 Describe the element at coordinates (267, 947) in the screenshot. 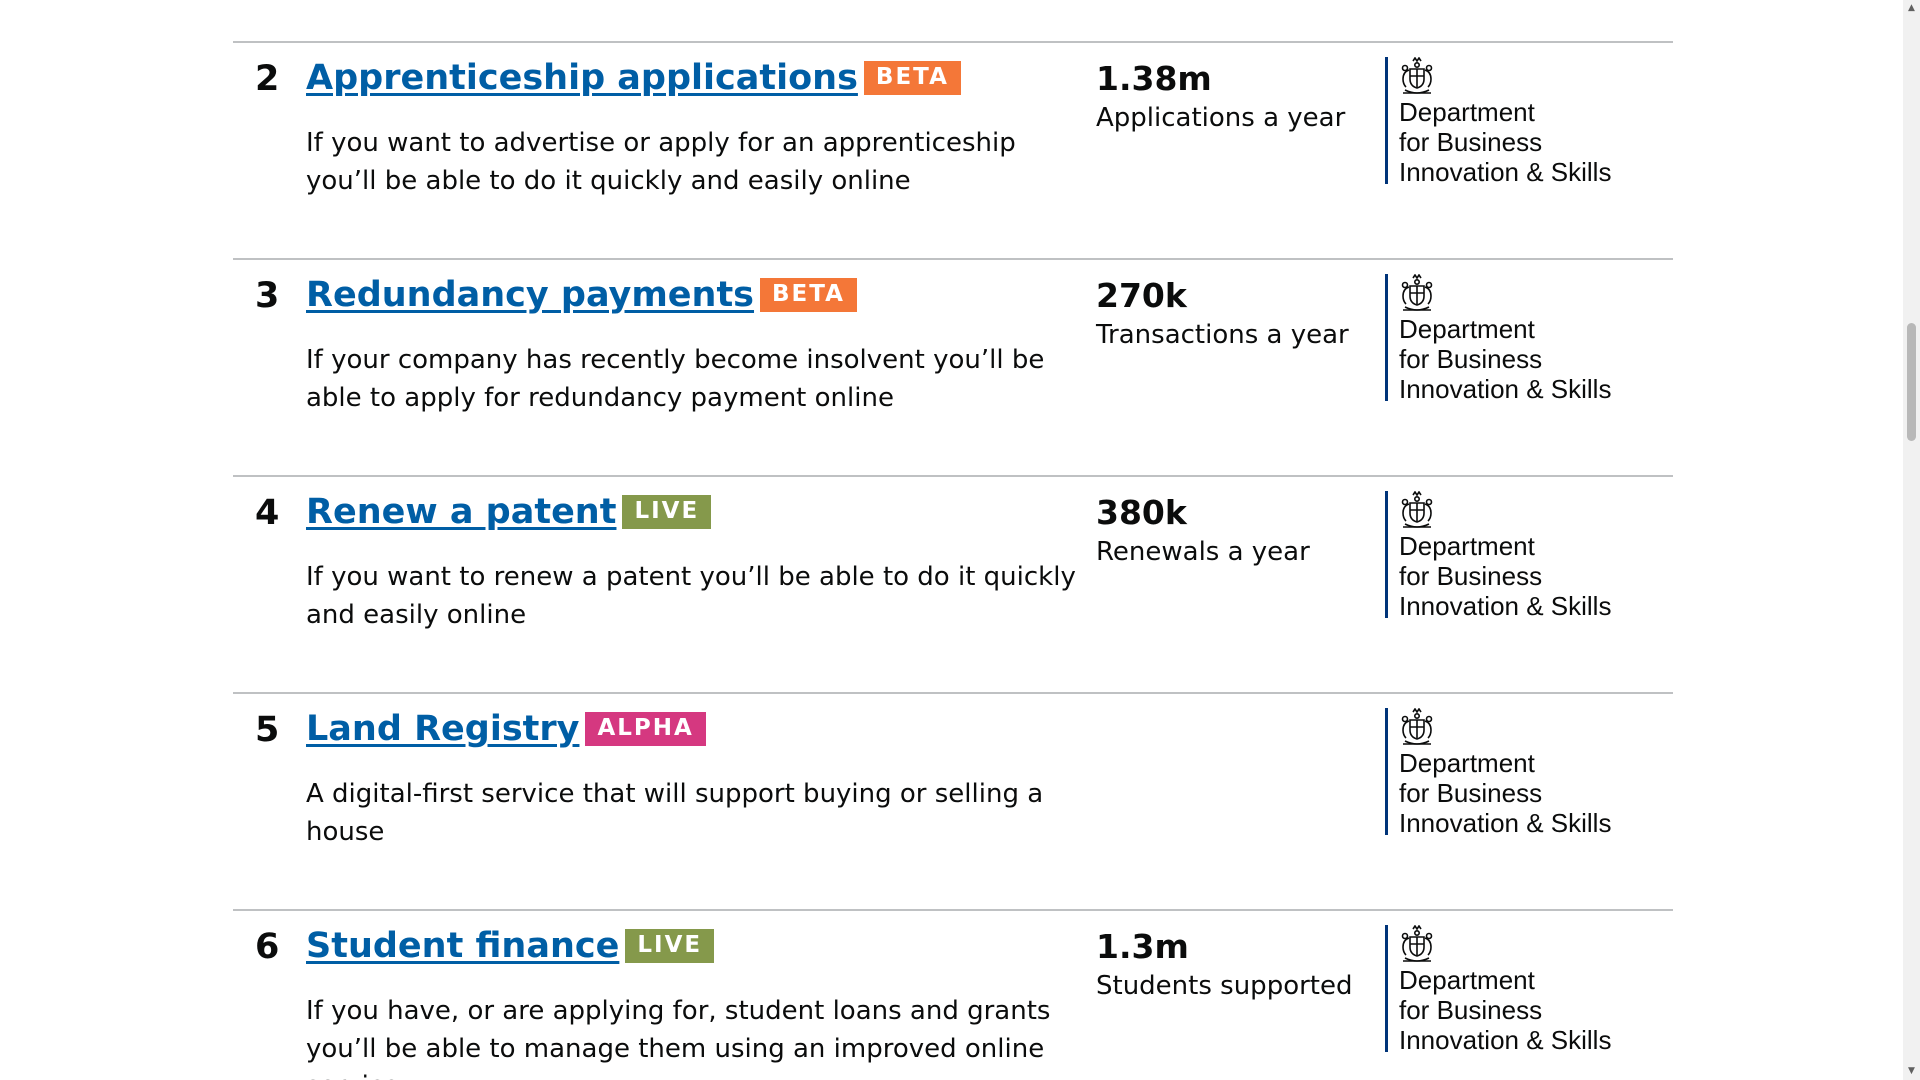

I see `service-rank: 6` at that location.